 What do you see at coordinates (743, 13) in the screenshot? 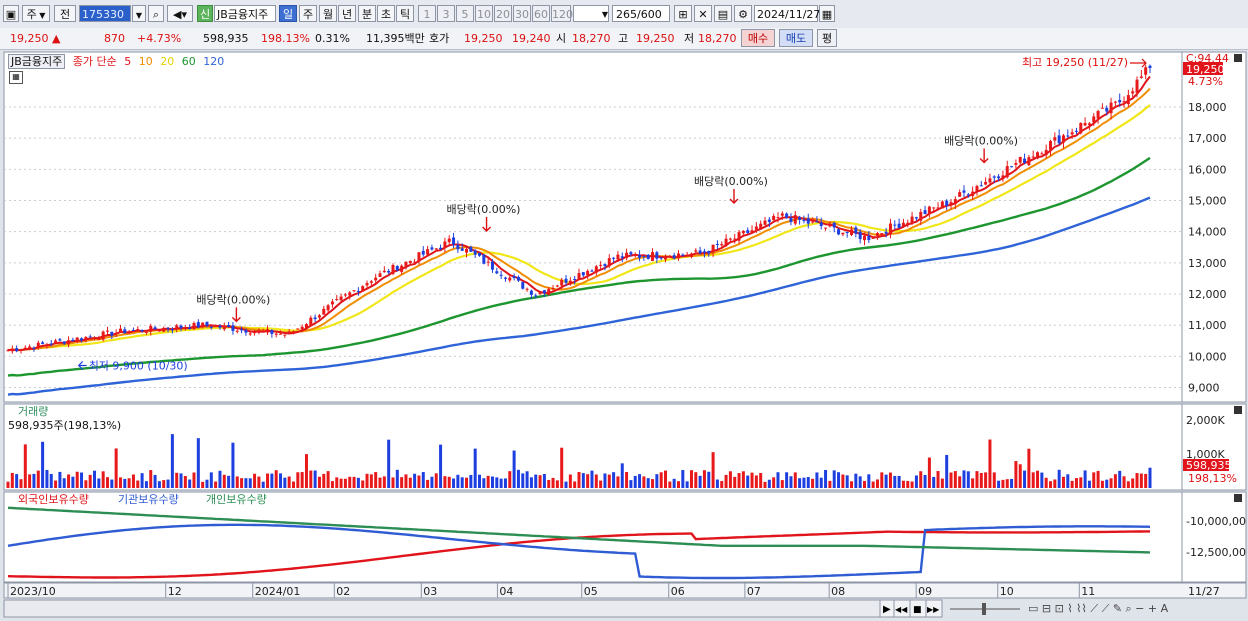
I see `gear-icon: ⚙` at bounding box center [743, 13].